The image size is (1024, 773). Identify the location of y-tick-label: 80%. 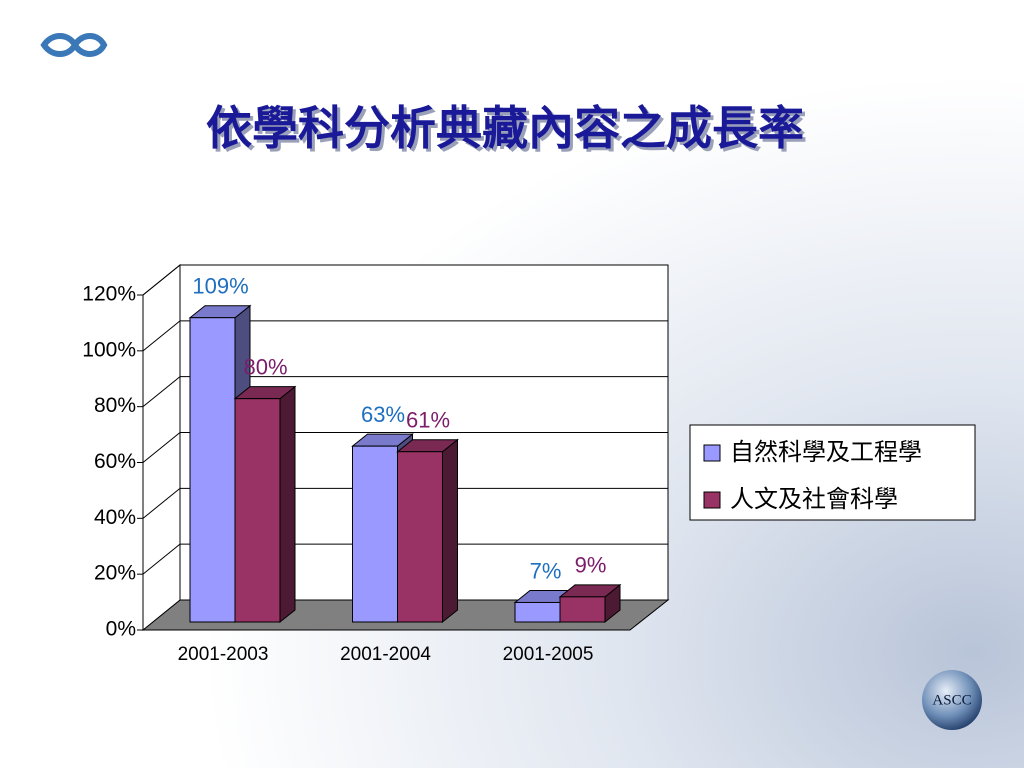
(115, 405).